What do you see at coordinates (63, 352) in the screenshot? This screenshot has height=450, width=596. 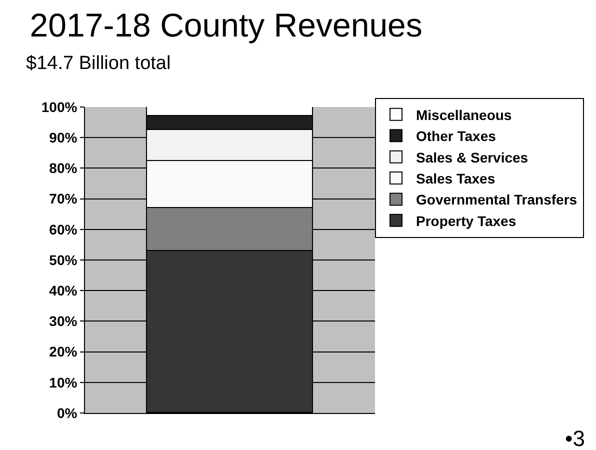 I see `y-tick-label: 20%` at bounding box center [63, 352].